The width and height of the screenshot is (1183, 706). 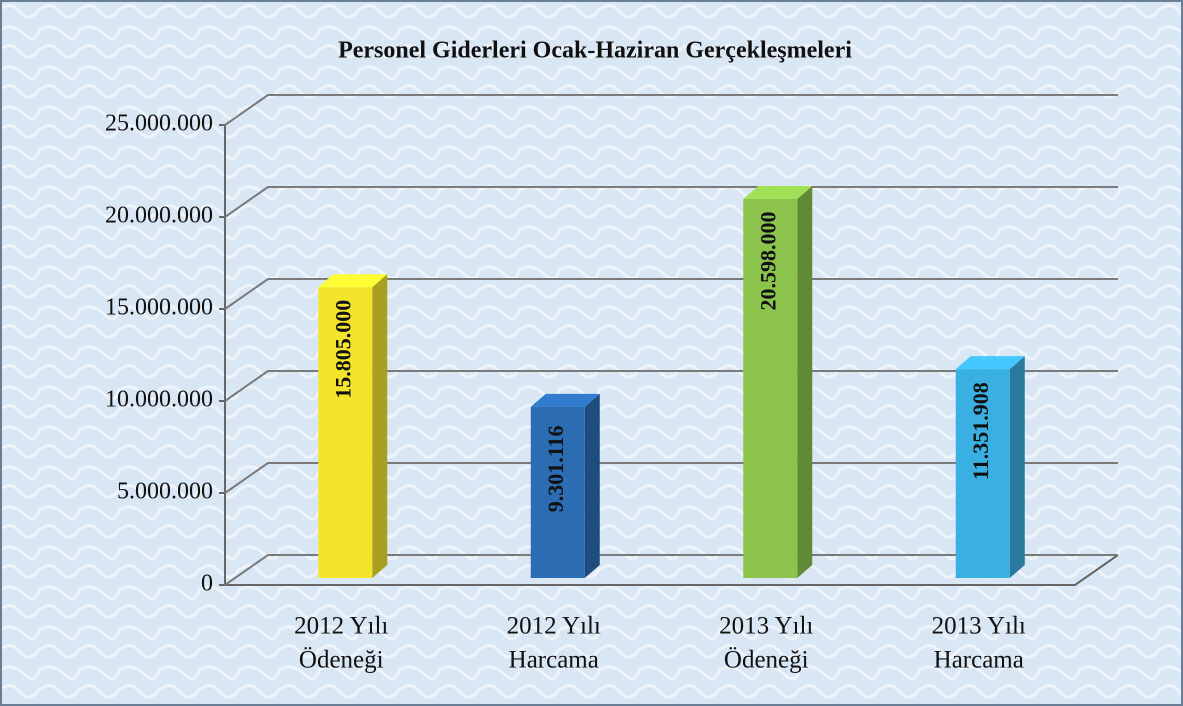 What do you see at coordinates (165, 492) in the screenshot?
I see `y-tick-label: 5.000.000` at bounding box center [165, 492].